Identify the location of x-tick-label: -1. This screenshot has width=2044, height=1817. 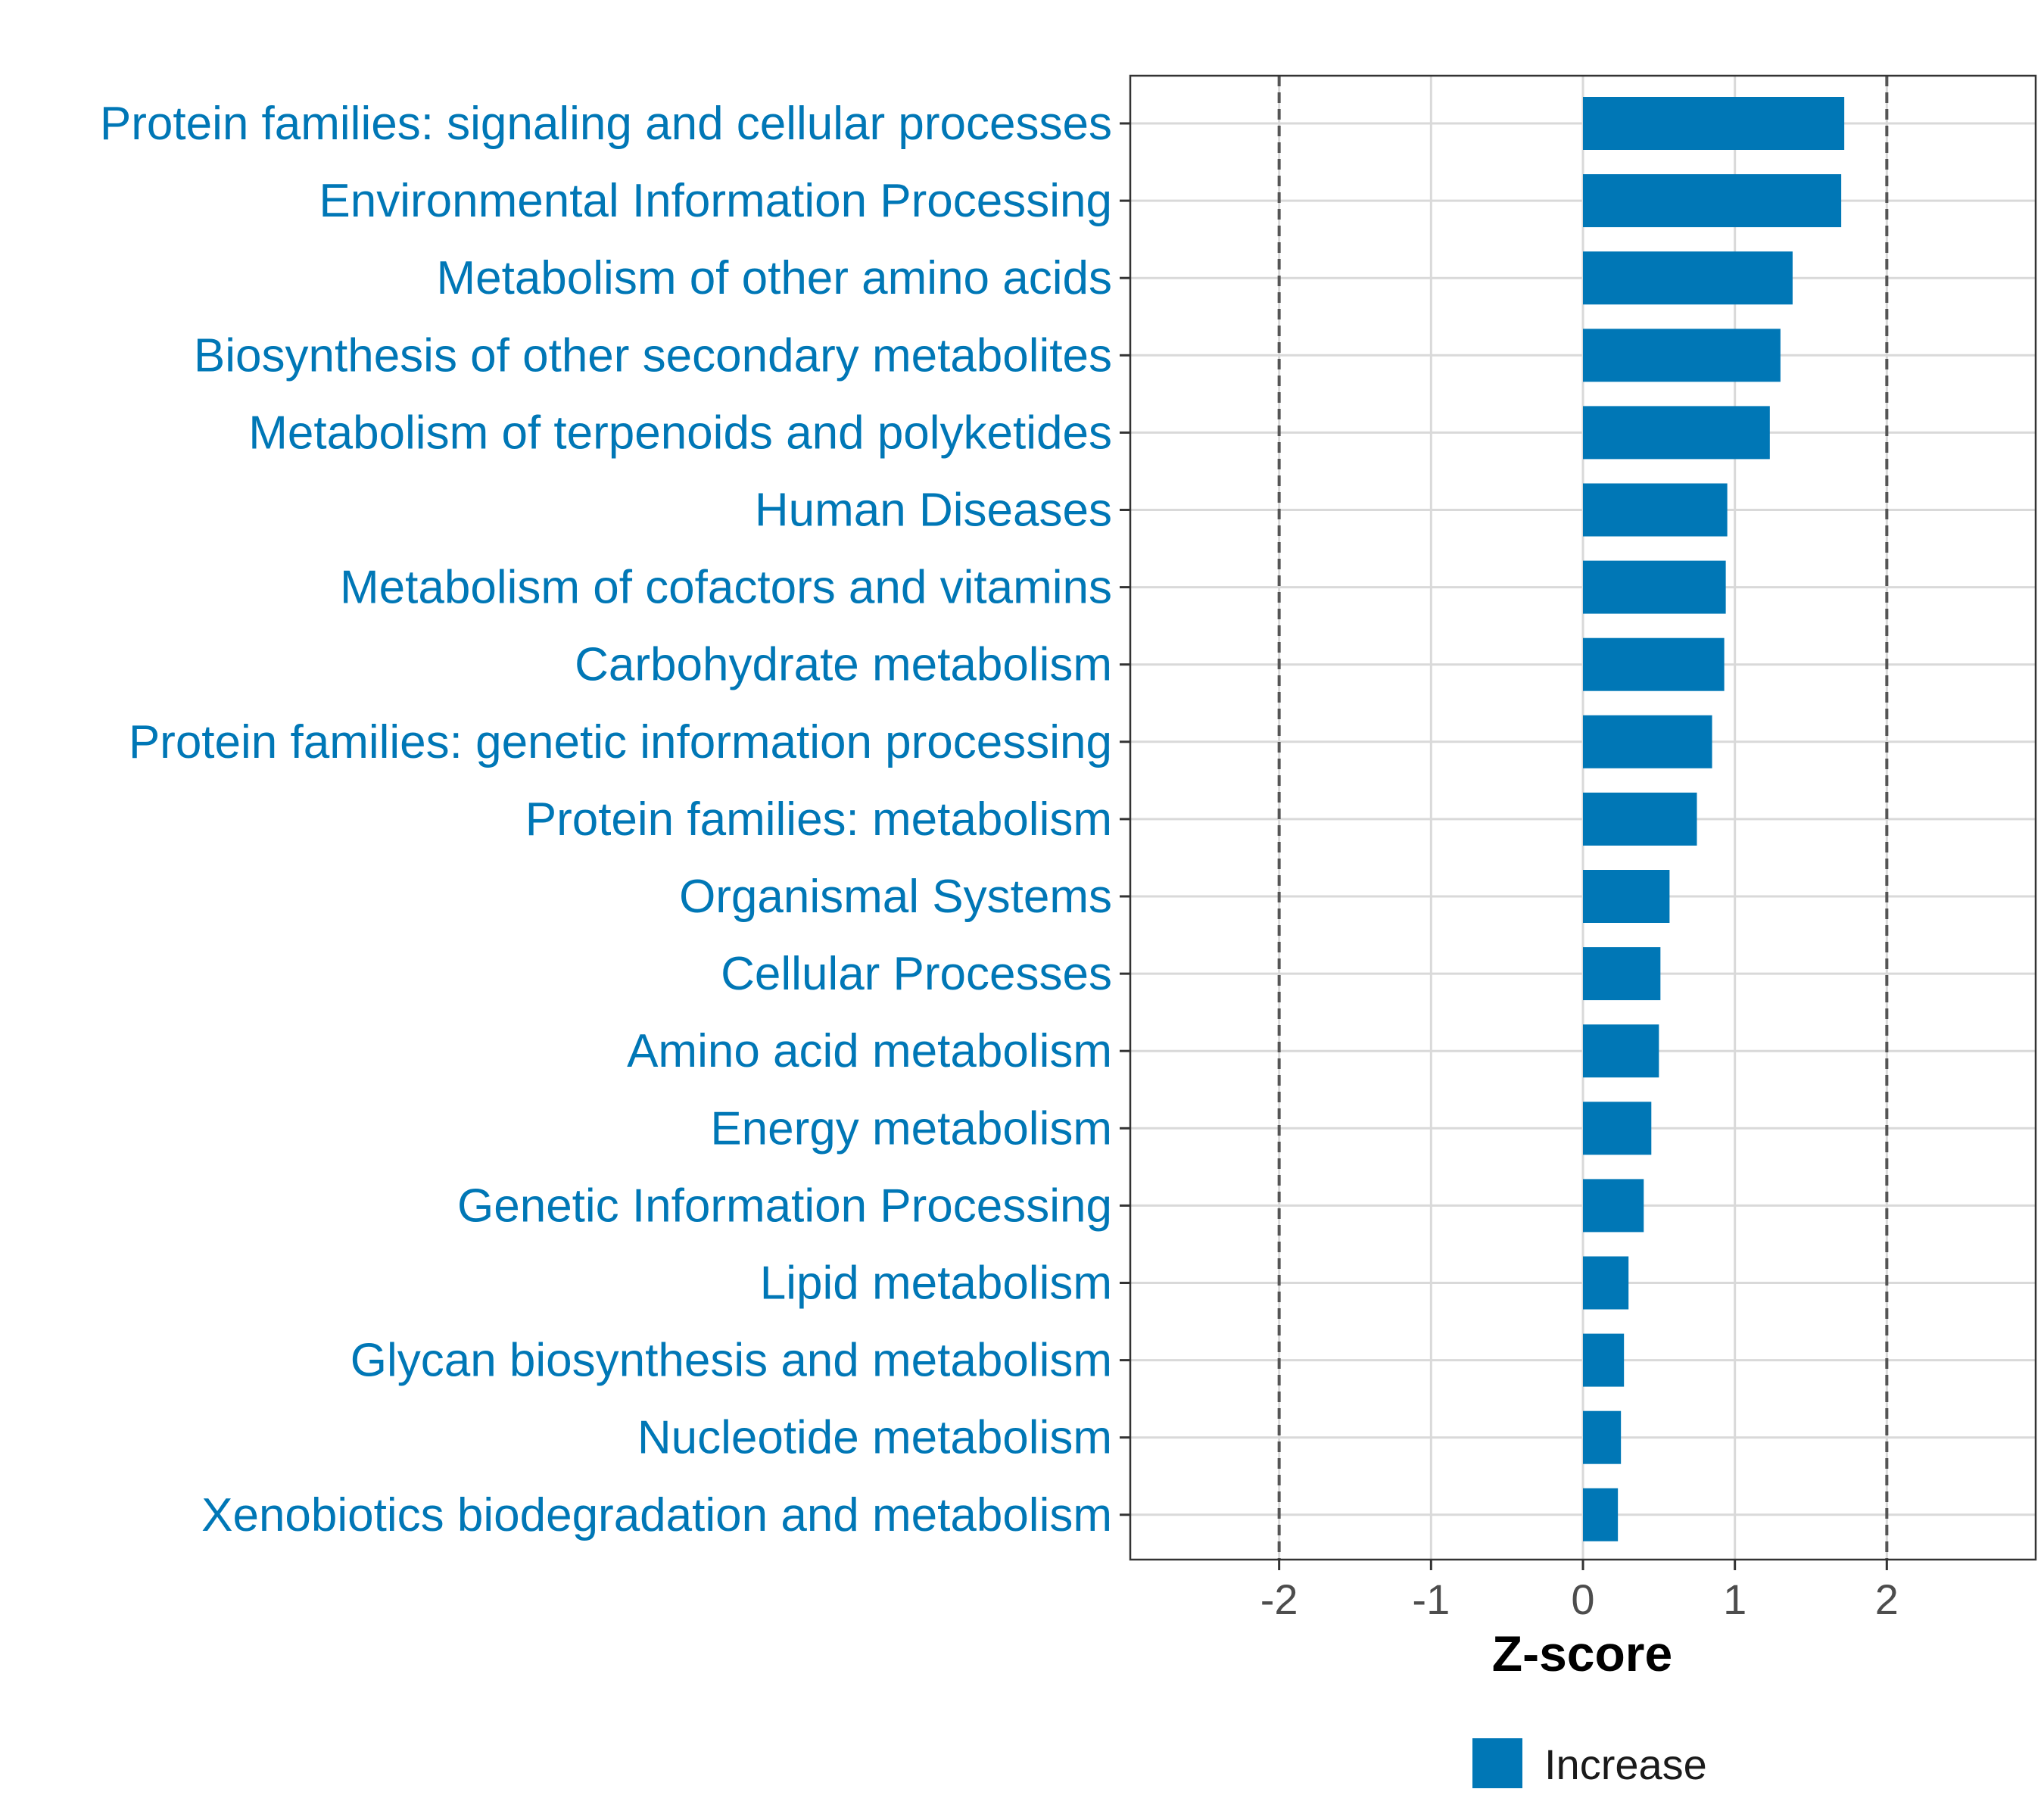
(1431, 1599).